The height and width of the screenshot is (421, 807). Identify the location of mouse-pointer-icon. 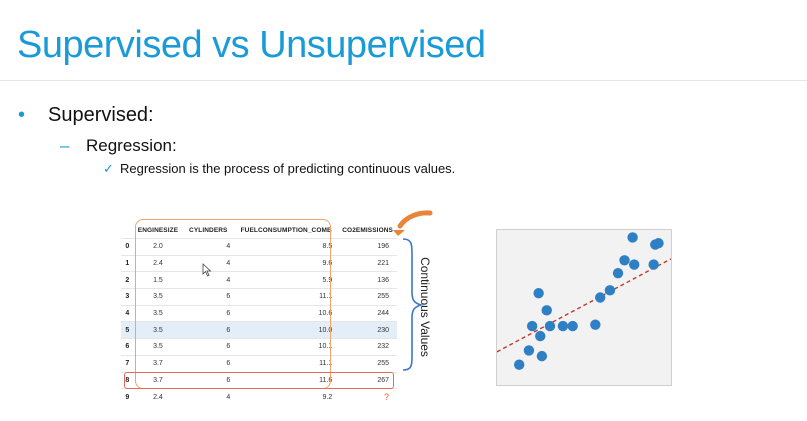
(207, 270).